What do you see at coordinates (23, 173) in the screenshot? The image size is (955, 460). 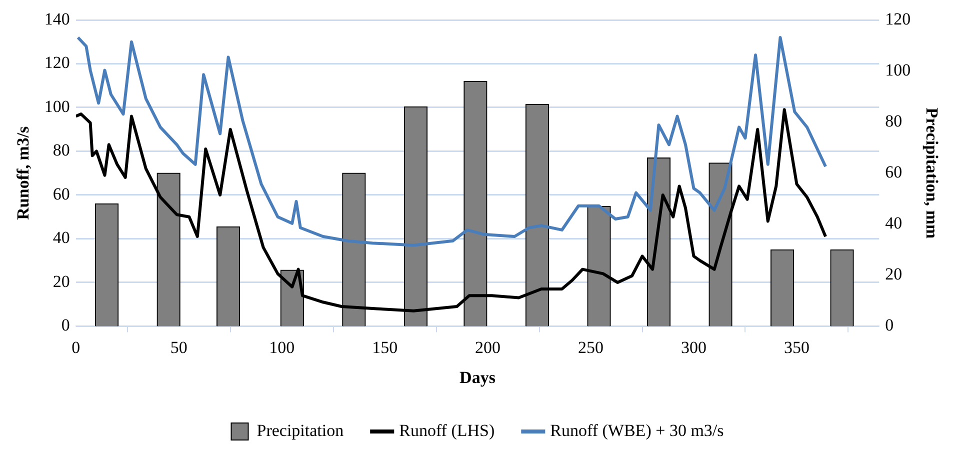 I see `y-axis-title: Runoff, m3/s` at bounding box center [23, 173].